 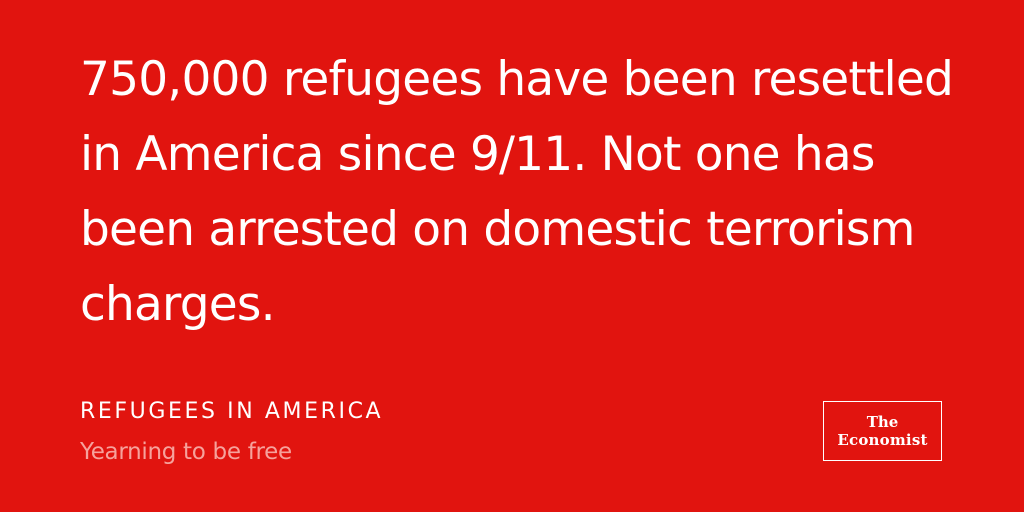 What do you see at coordinates (882, 422) in the screenshot?
I see `logo-line-the: The` at bounding box center [882, 422].